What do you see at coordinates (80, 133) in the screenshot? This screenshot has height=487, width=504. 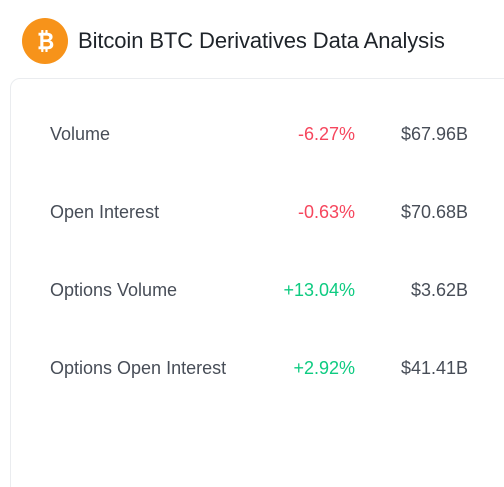 I see `metric-label: Volume` at bounding box center [80, 133].